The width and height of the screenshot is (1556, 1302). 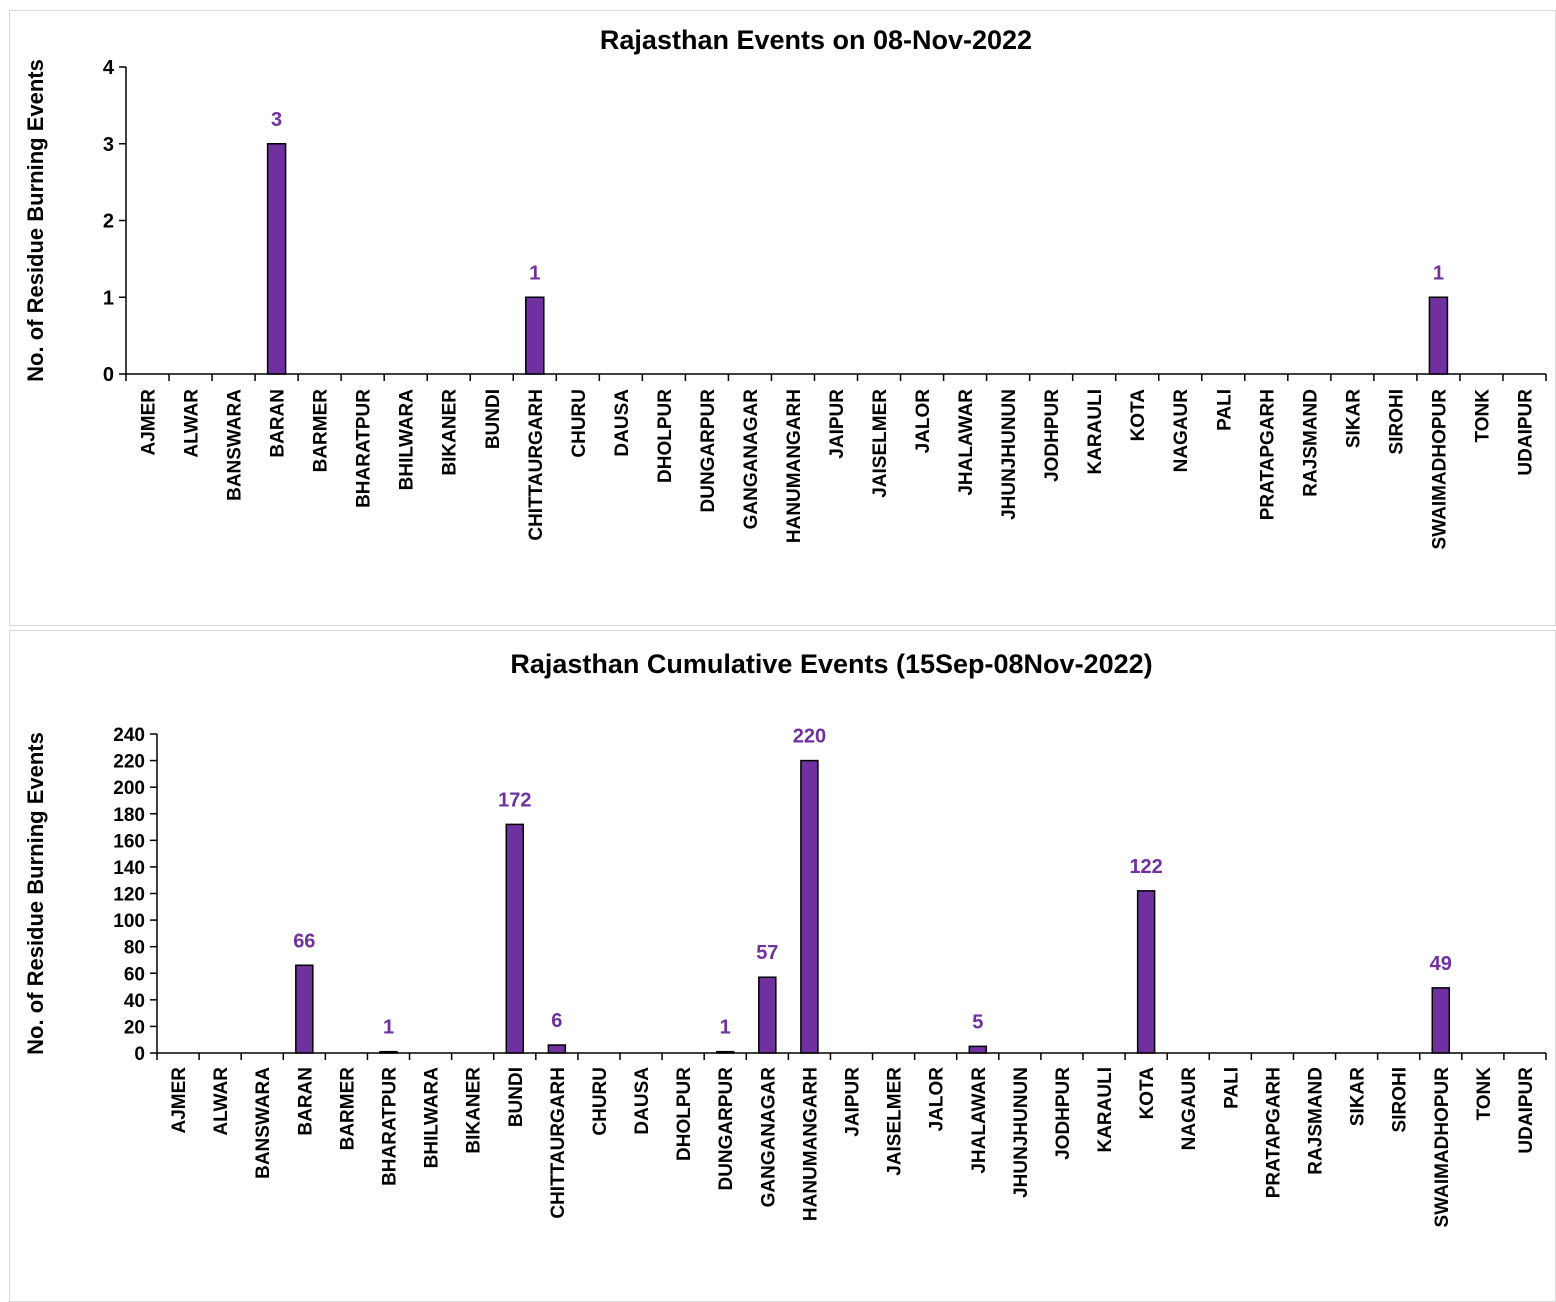 I want to click on x-tick-label: JAIPUR, so click(x=837, y=424).